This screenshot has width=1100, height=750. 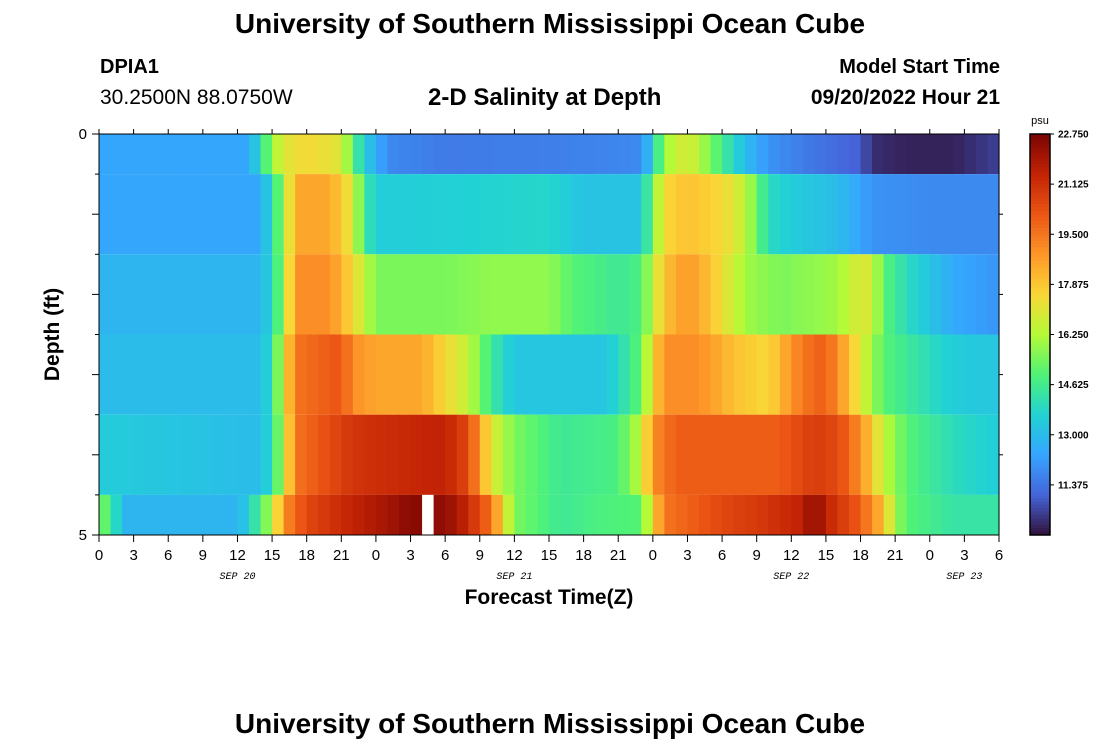 I want to click on x-tick-label: 9, so click(x=203, y=555).